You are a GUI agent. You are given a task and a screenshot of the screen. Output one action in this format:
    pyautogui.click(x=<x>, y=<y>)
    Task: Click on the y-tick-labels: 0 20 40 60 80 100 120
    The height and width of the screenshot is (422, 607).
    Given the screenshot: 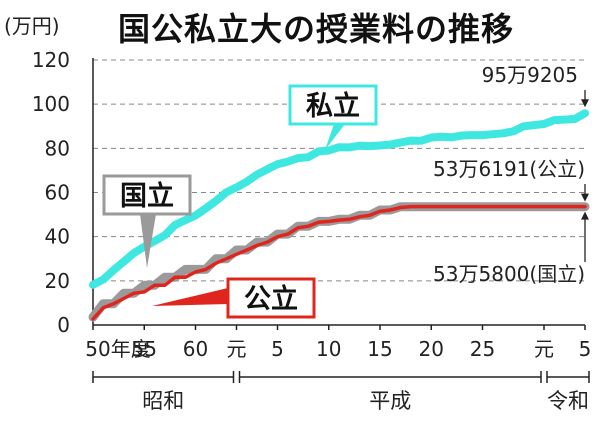 What is the action you would take?
    pyautogui.click(x=51, y=192)
    